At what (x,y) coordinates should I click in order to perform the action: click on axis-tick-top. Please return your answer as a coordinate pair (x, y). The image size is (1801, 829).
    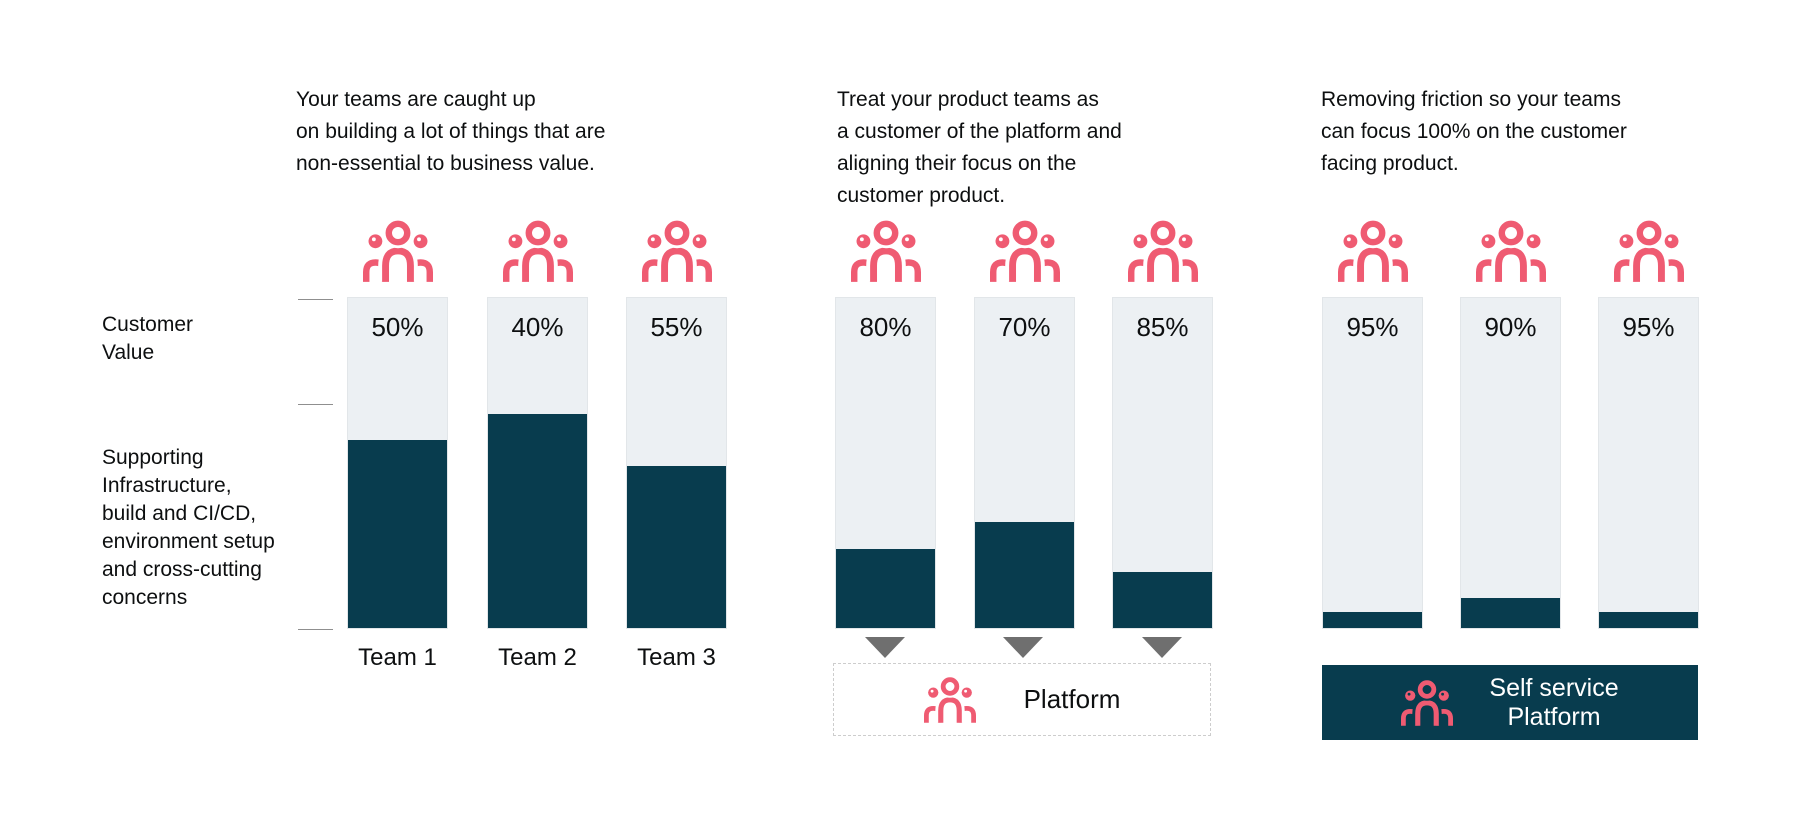
    Looking at the image, I should click on (315, 299).